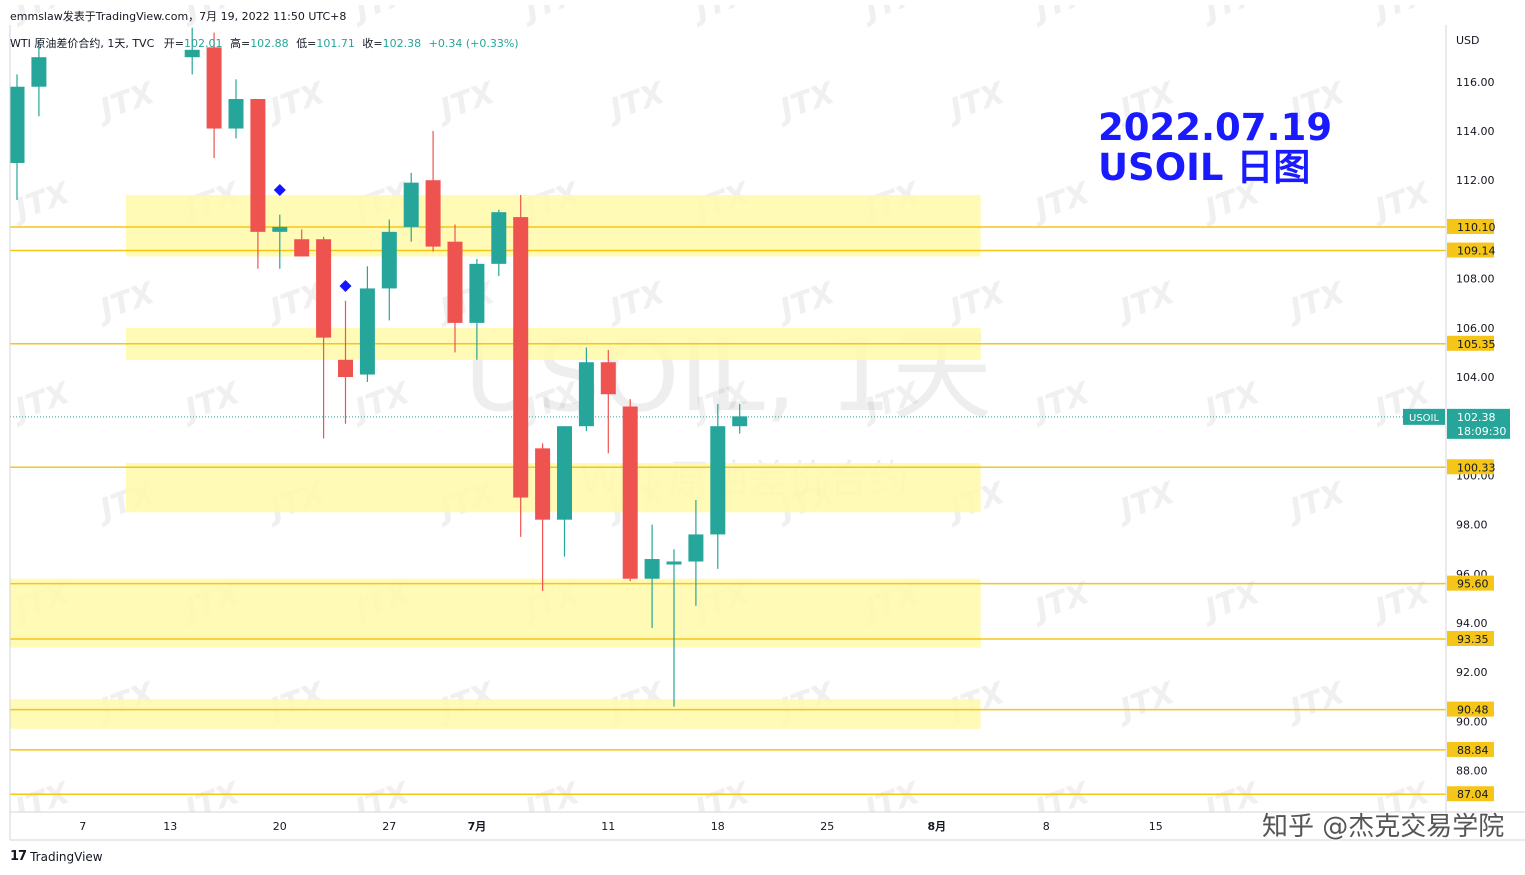 This screenshot has height=875, width=1525. I want to click on low-value: 101.71, so click(335, 43).